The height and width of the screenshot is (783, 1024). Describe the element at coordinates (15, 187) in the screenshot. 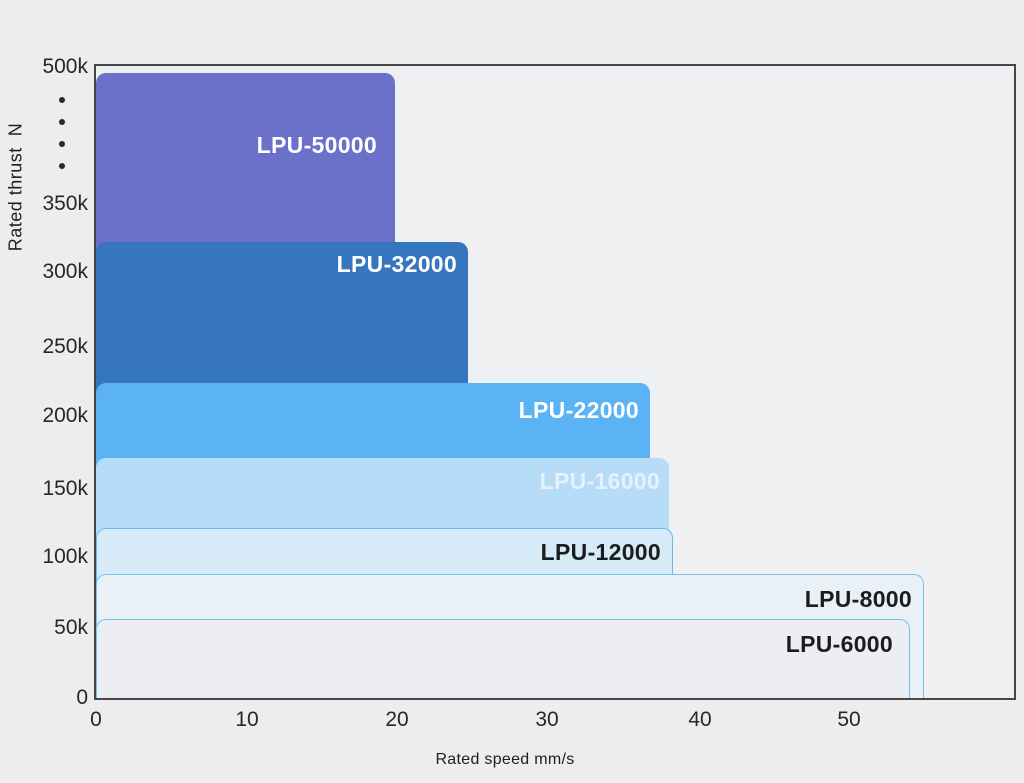

I see `y-axis-title: Rated thrust N` at that location.